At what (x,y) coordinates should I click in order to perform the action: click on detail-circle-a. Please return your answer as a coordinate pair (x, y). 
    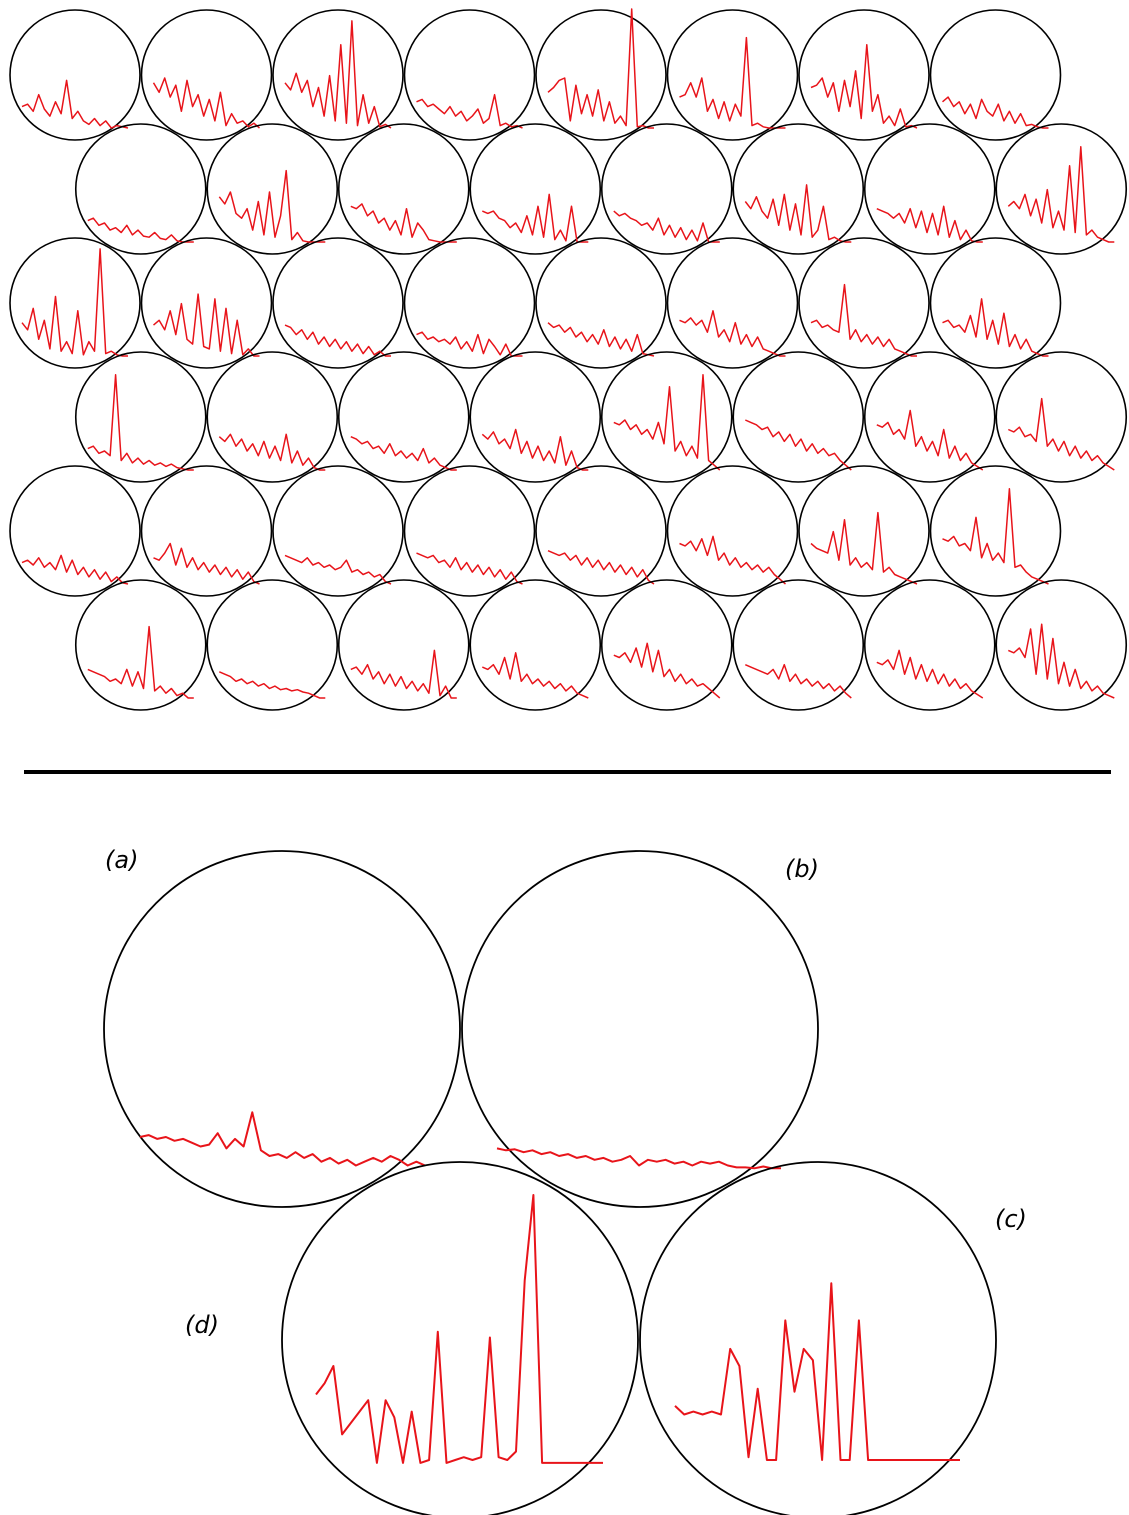
    Looking at the image, I should click on (282, 1029).